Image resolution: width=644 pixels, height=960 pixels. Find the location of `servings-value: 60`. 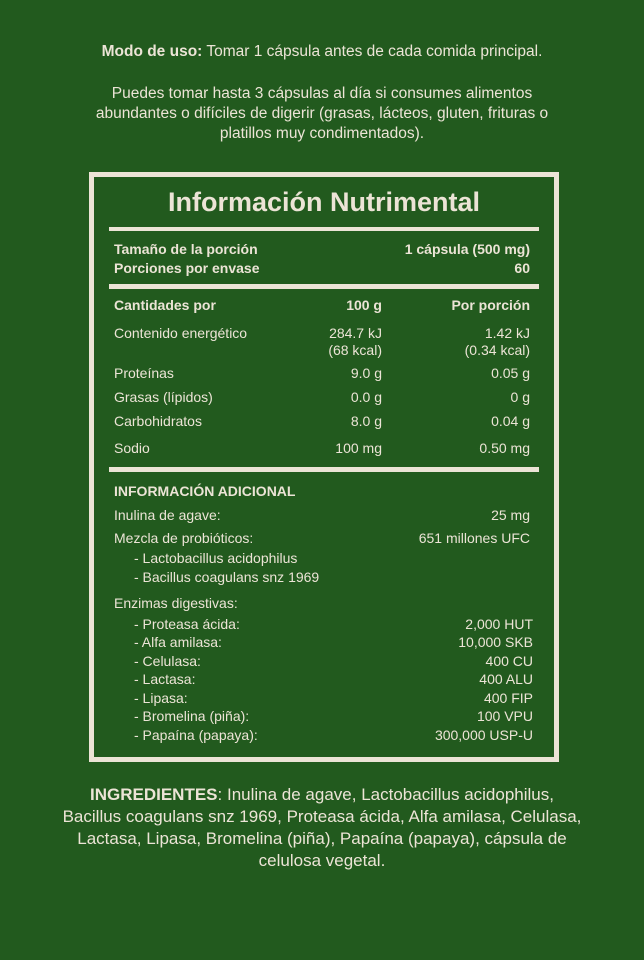

servings-value: 60 is located at coordinates (522, 268).